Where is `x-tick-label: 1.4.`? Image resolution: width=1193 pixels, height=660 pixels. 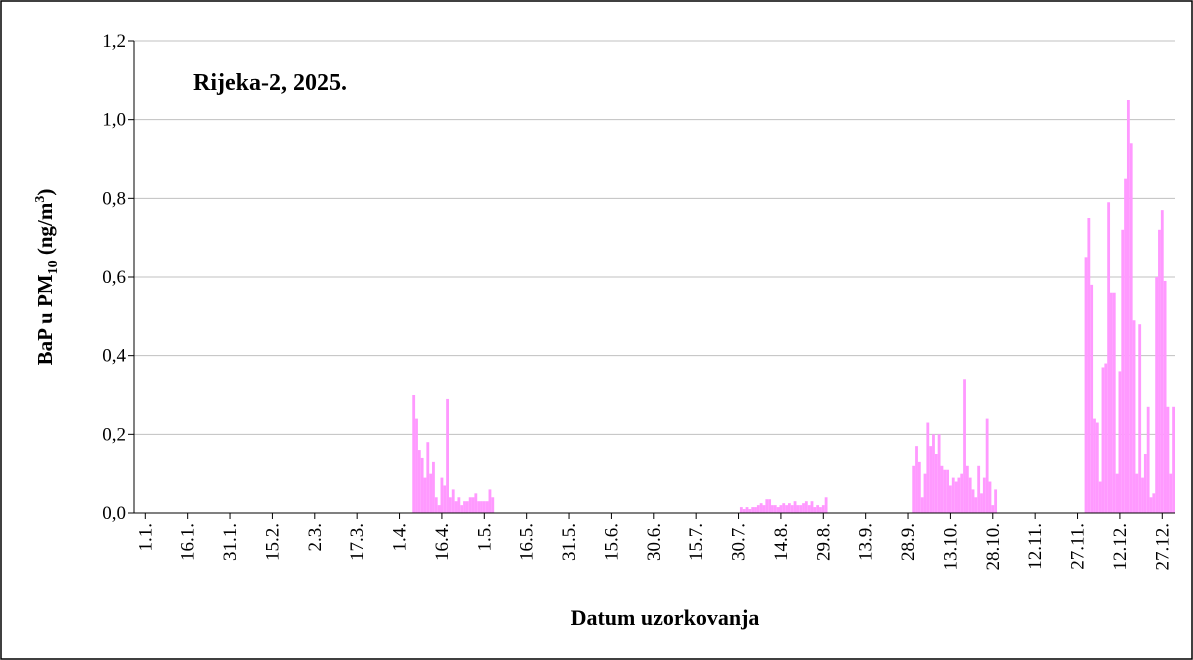 x-tick-label: 1.4. is located at coordinates (400, 537).